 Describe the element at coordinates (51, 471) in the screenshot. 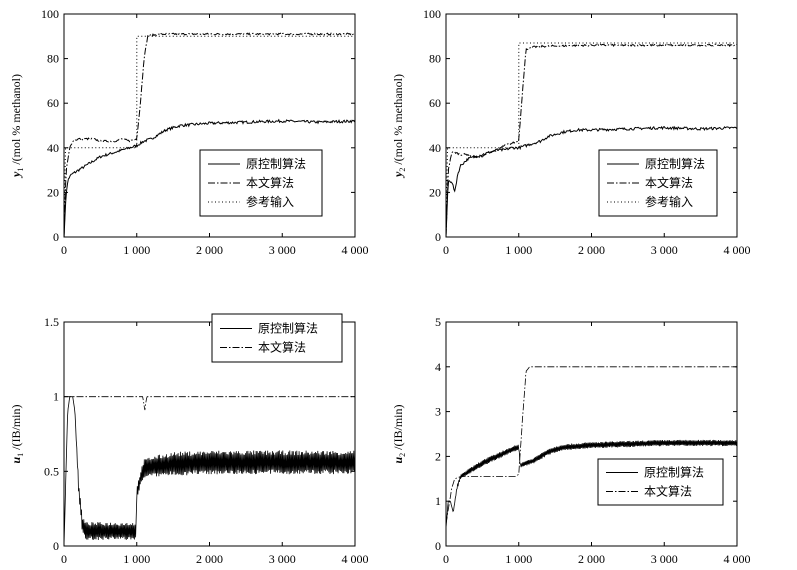

I see `y-tick-label: 0.5` at that location.